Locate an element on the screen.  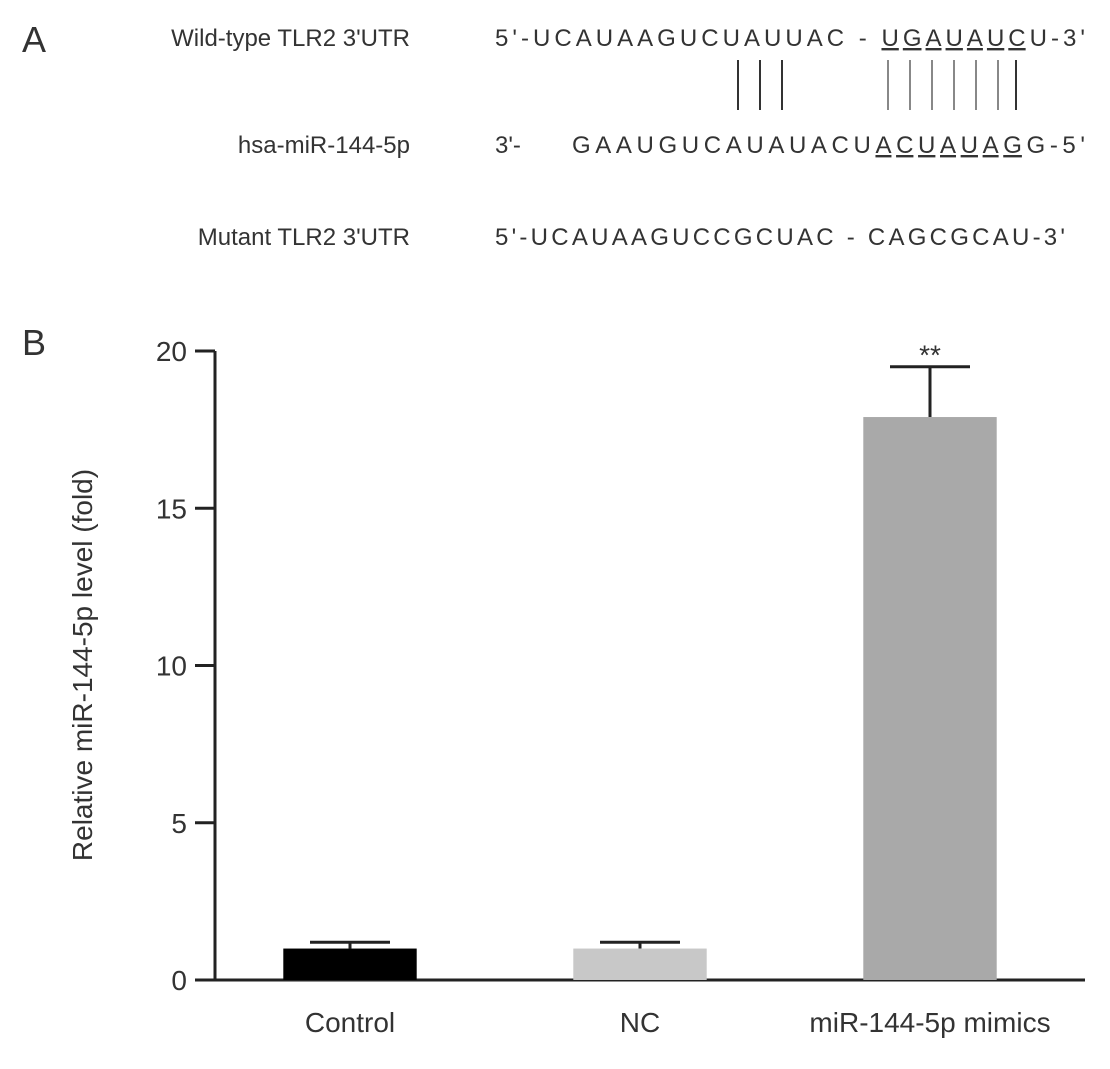
sequence-part: G-5' is located at coordinates (1056, 145).